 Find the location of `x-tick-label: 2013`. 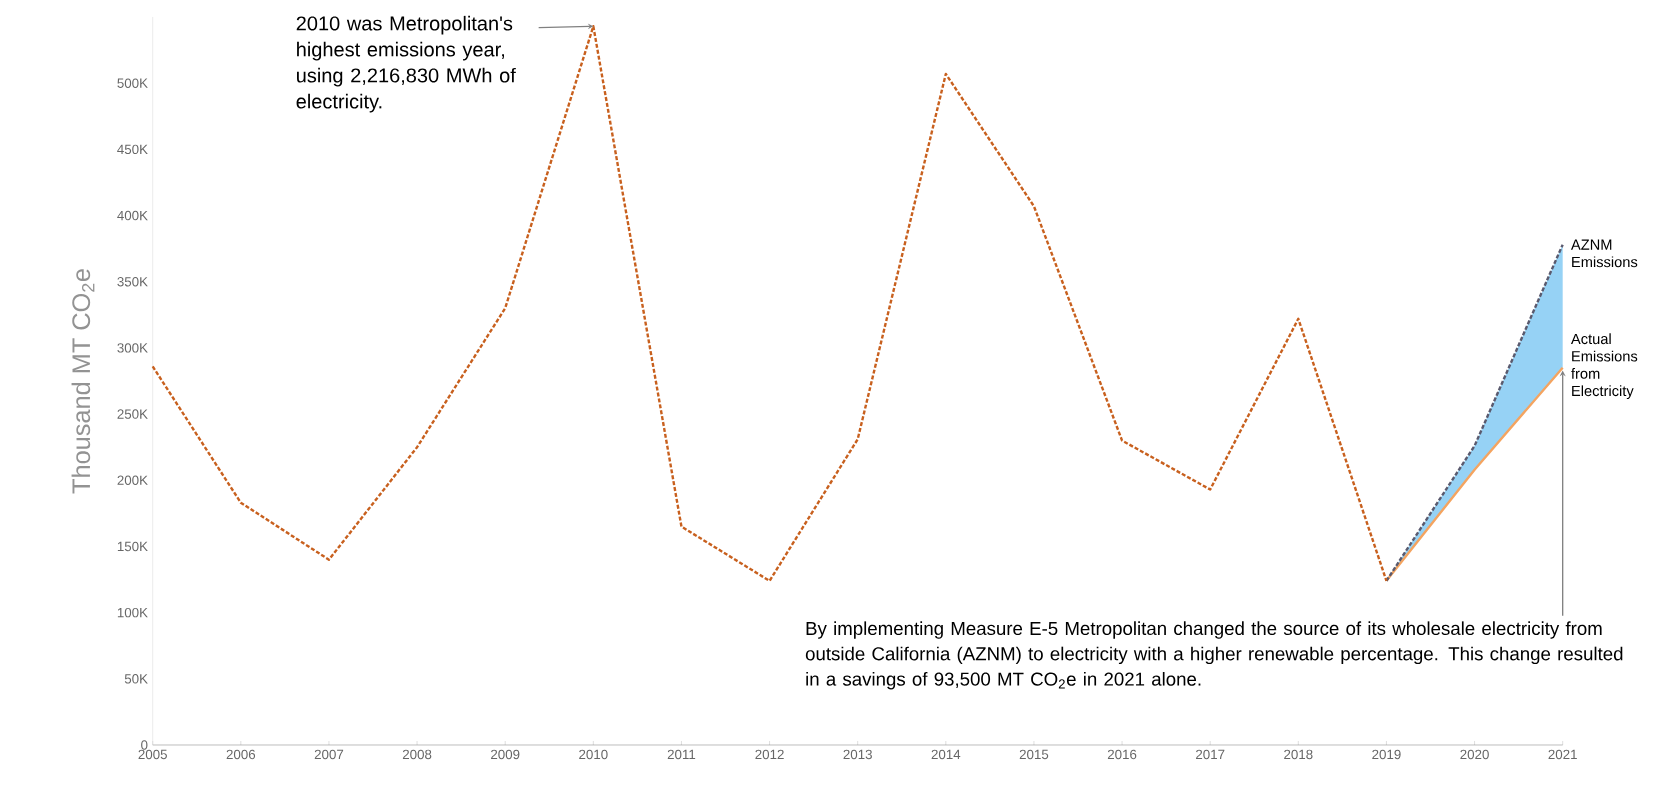

x-tick-label: 2013 is located at coordinates (857, 754).